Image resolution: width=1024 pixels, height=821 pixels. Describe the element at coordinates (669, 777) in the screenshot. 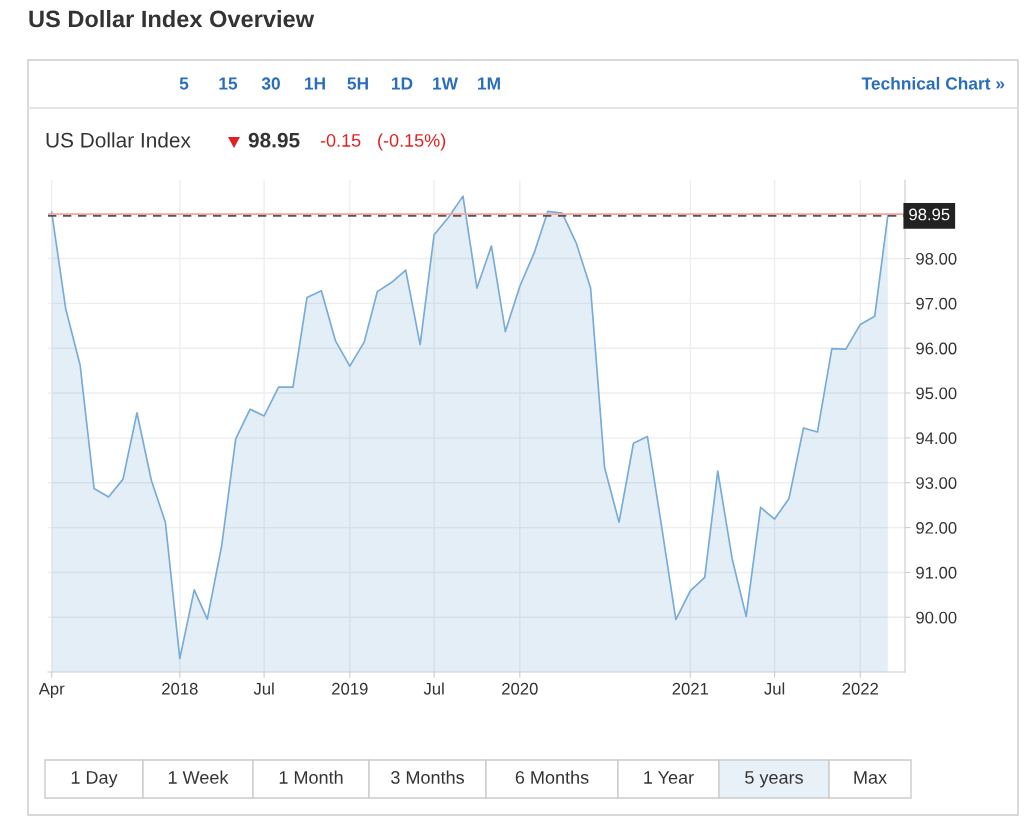

I see `text: 1 Year` at that location.